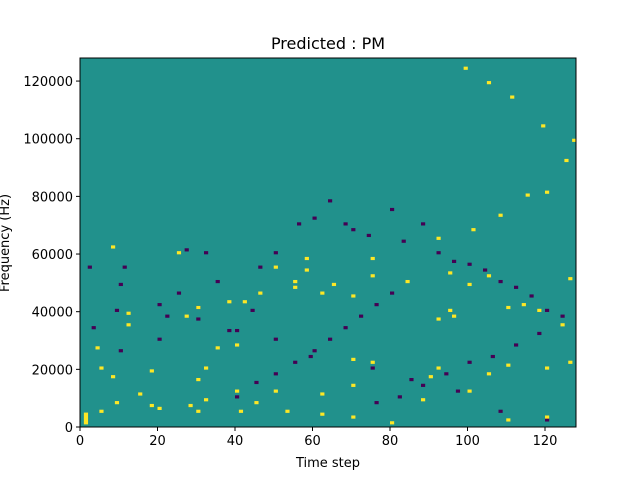  What do you see at coordinates (6, 243) in the screenshot?
I see `y-axis-label: Frequency (Hz)` at bounding box center [6, 243].